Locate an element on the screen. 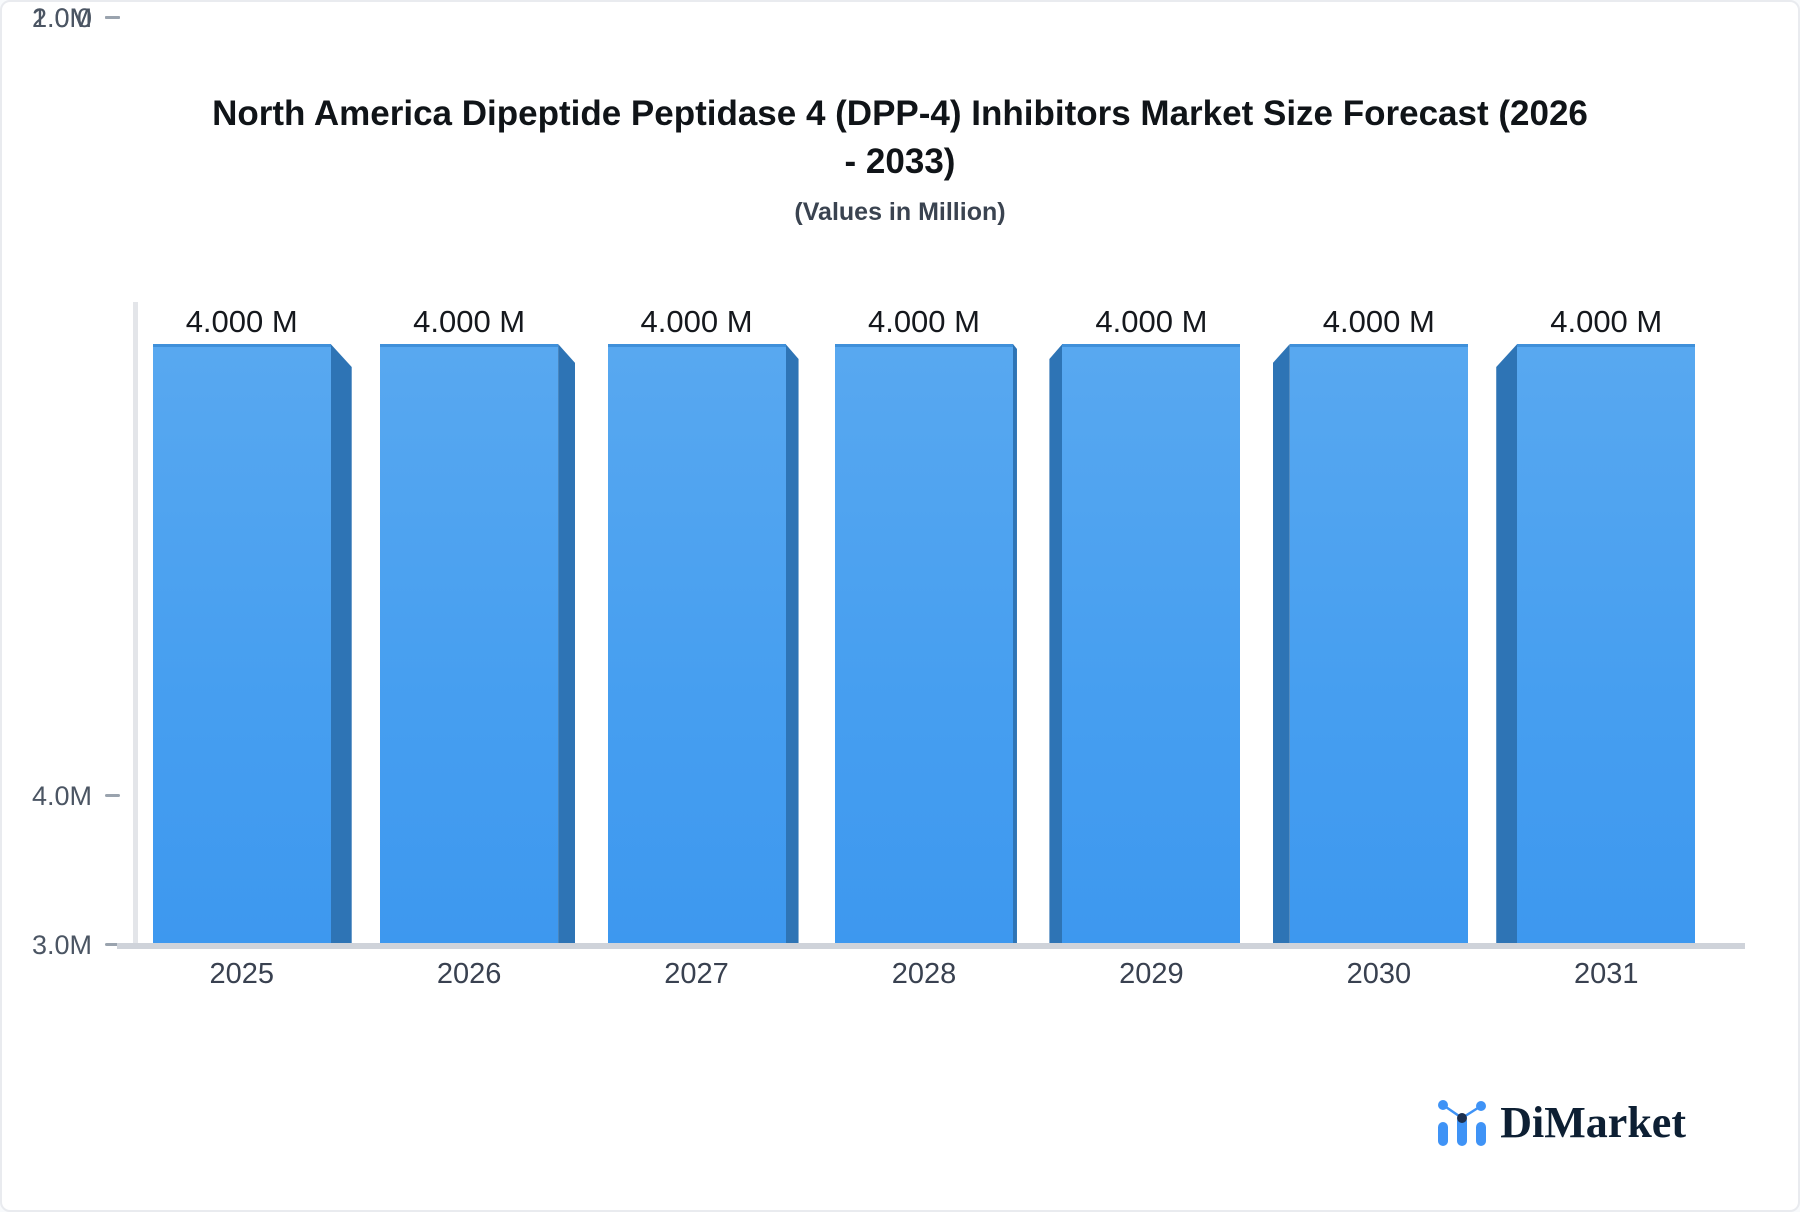 Image resolution: width=1800 pixels, height=1212 pixels. bar-group-2025: 4.000 M is located at coordinates (241, 623).